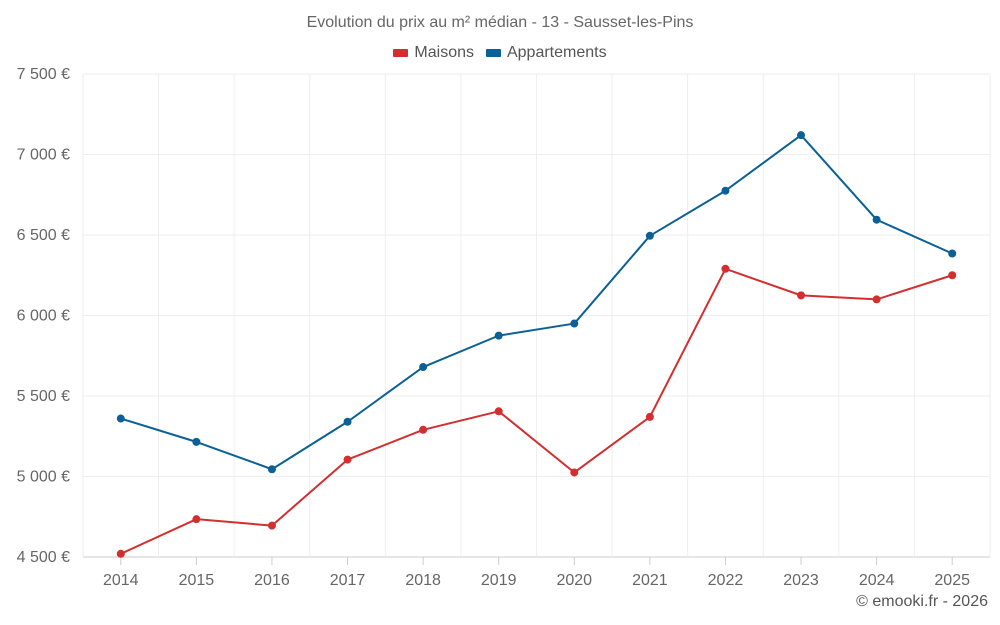  I want to click on x-tick-label: 2025, so click(952, 580).